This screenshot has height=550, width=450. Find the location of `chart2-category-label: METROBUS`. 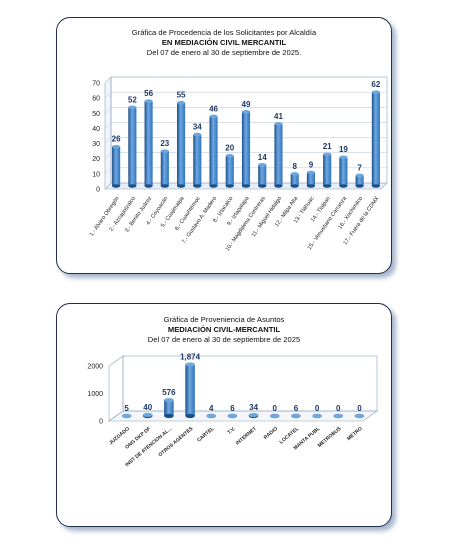

chart2-category-label: METROBUS is located at coordinates (330, 437).